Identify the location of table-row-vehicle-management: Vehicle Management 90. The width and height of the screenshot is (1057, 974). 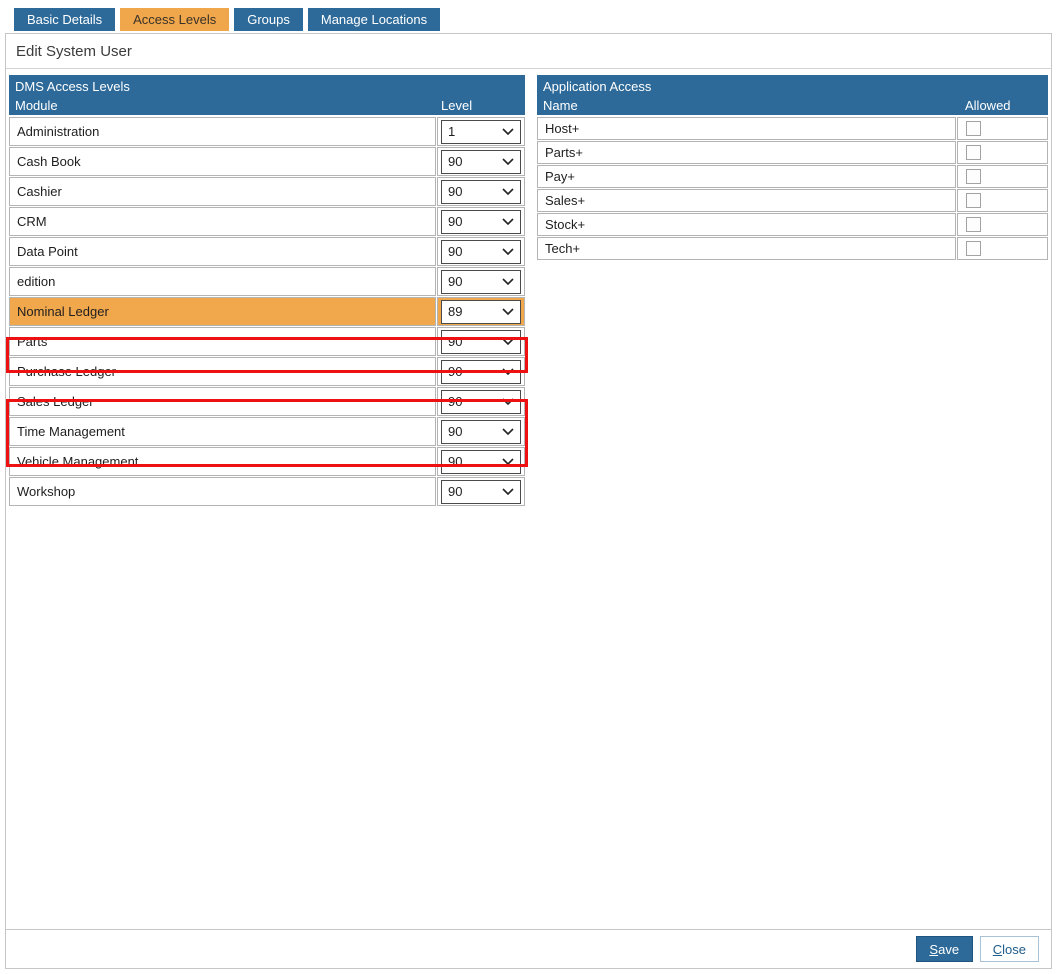
(267, 461).